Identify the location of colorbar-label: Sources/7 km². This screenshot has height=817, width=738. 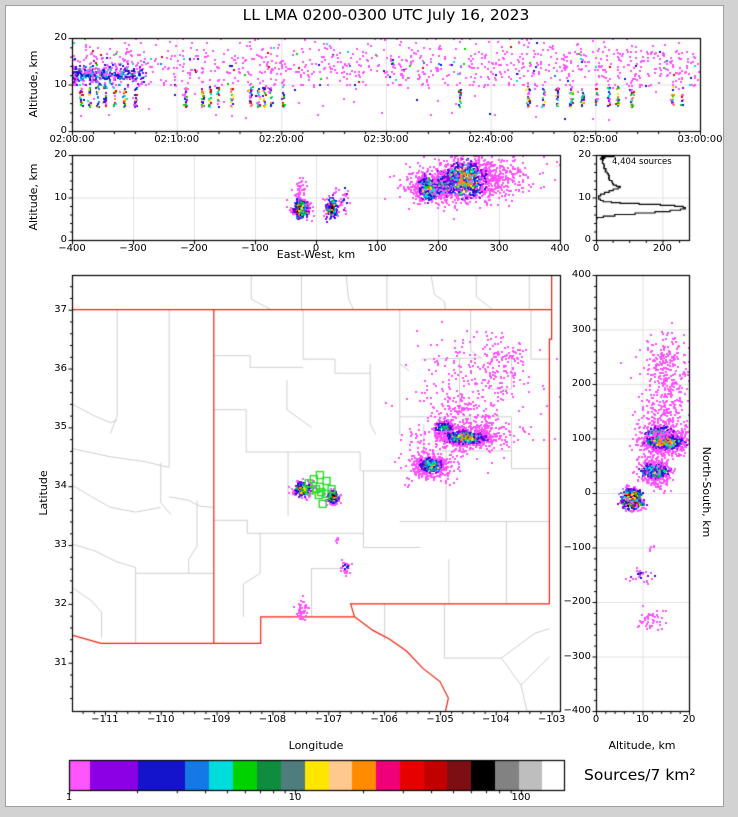
(640, 775).